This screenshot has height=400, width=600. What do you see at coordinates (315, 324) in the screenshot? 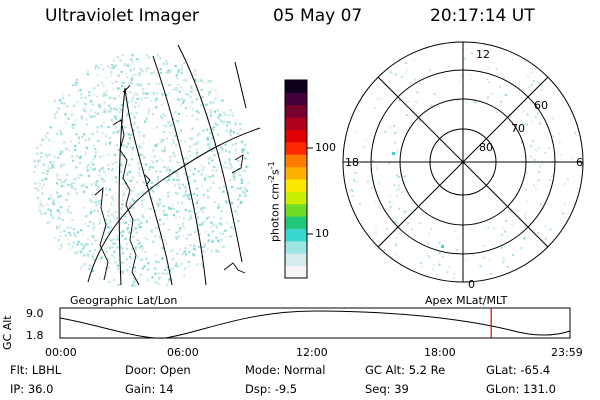
I see `altitude-curve` at bounding box center [315, 324].